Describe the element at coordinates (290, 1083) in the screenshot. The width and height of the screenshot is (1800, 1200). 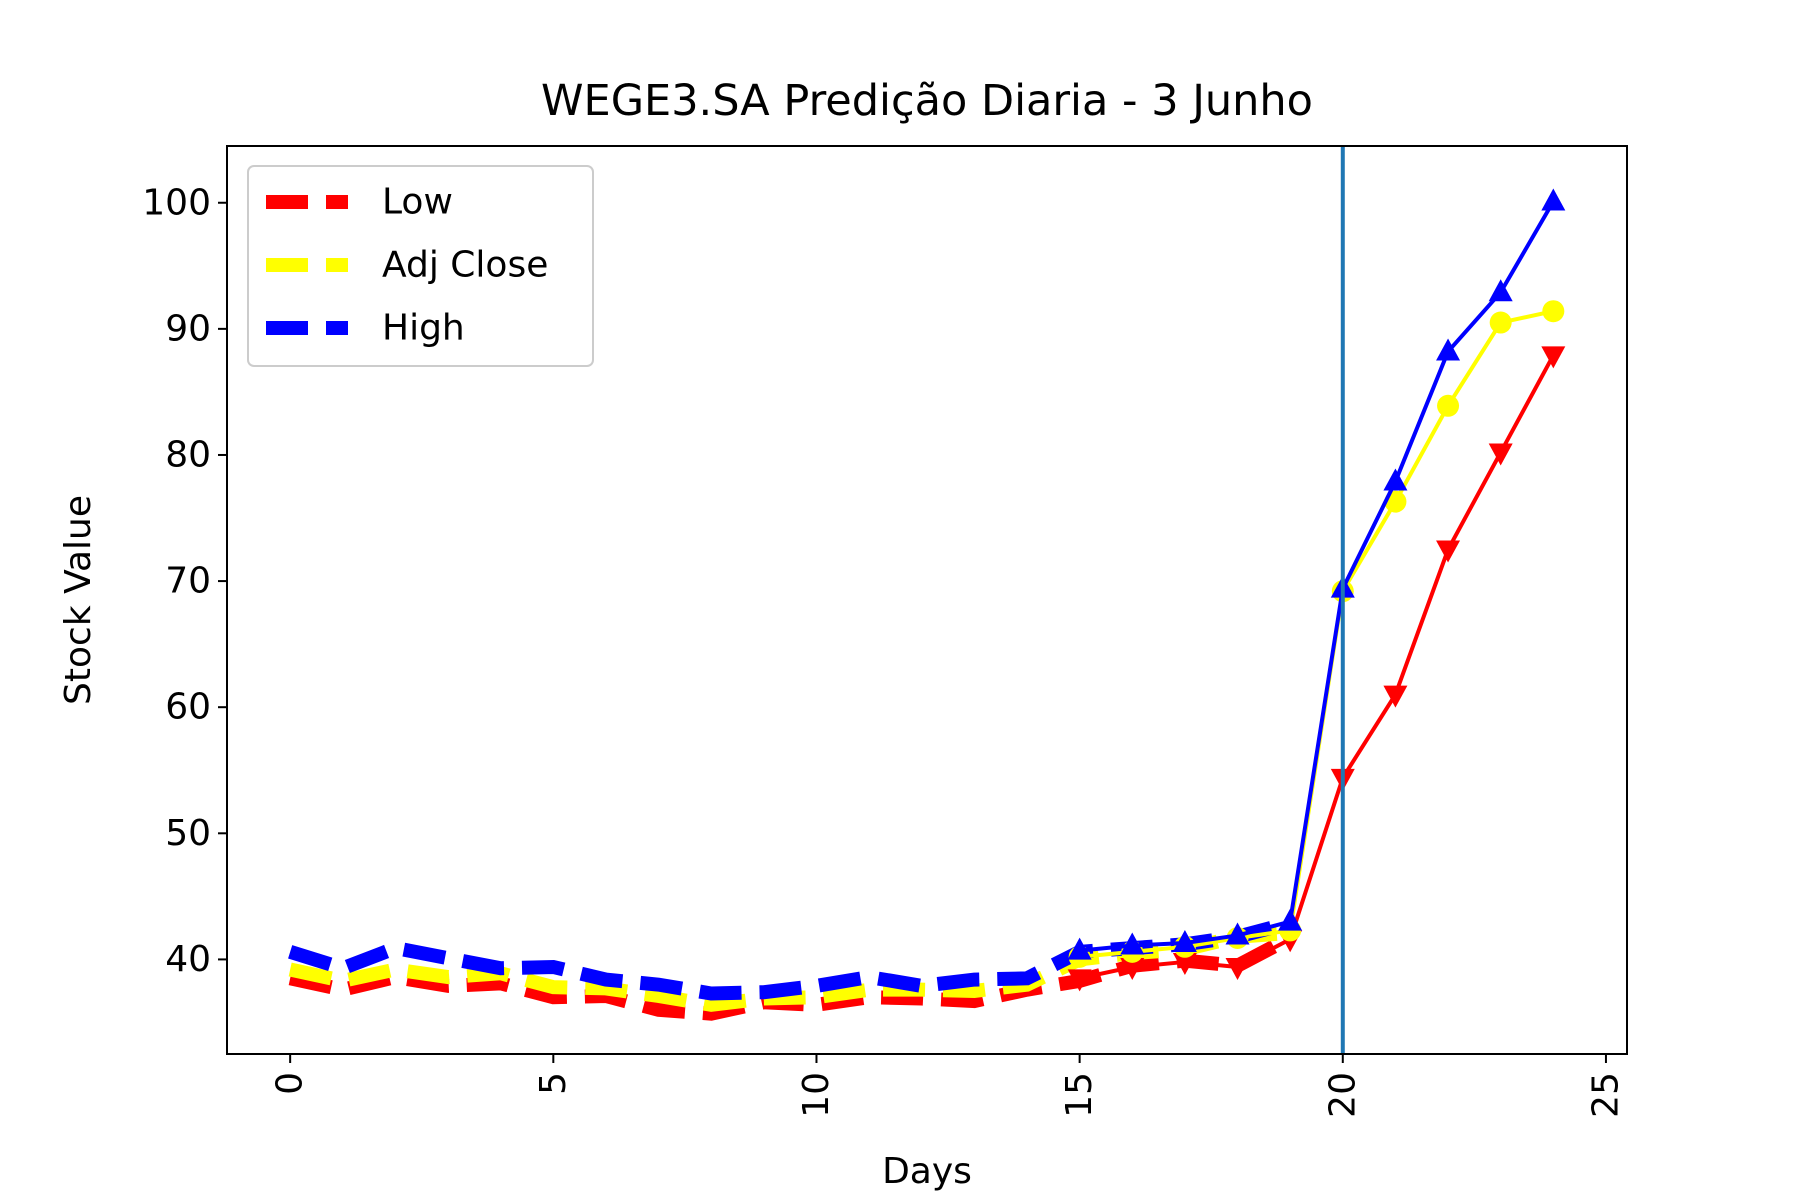
I see `x-tick-label-0: 0` at that location.